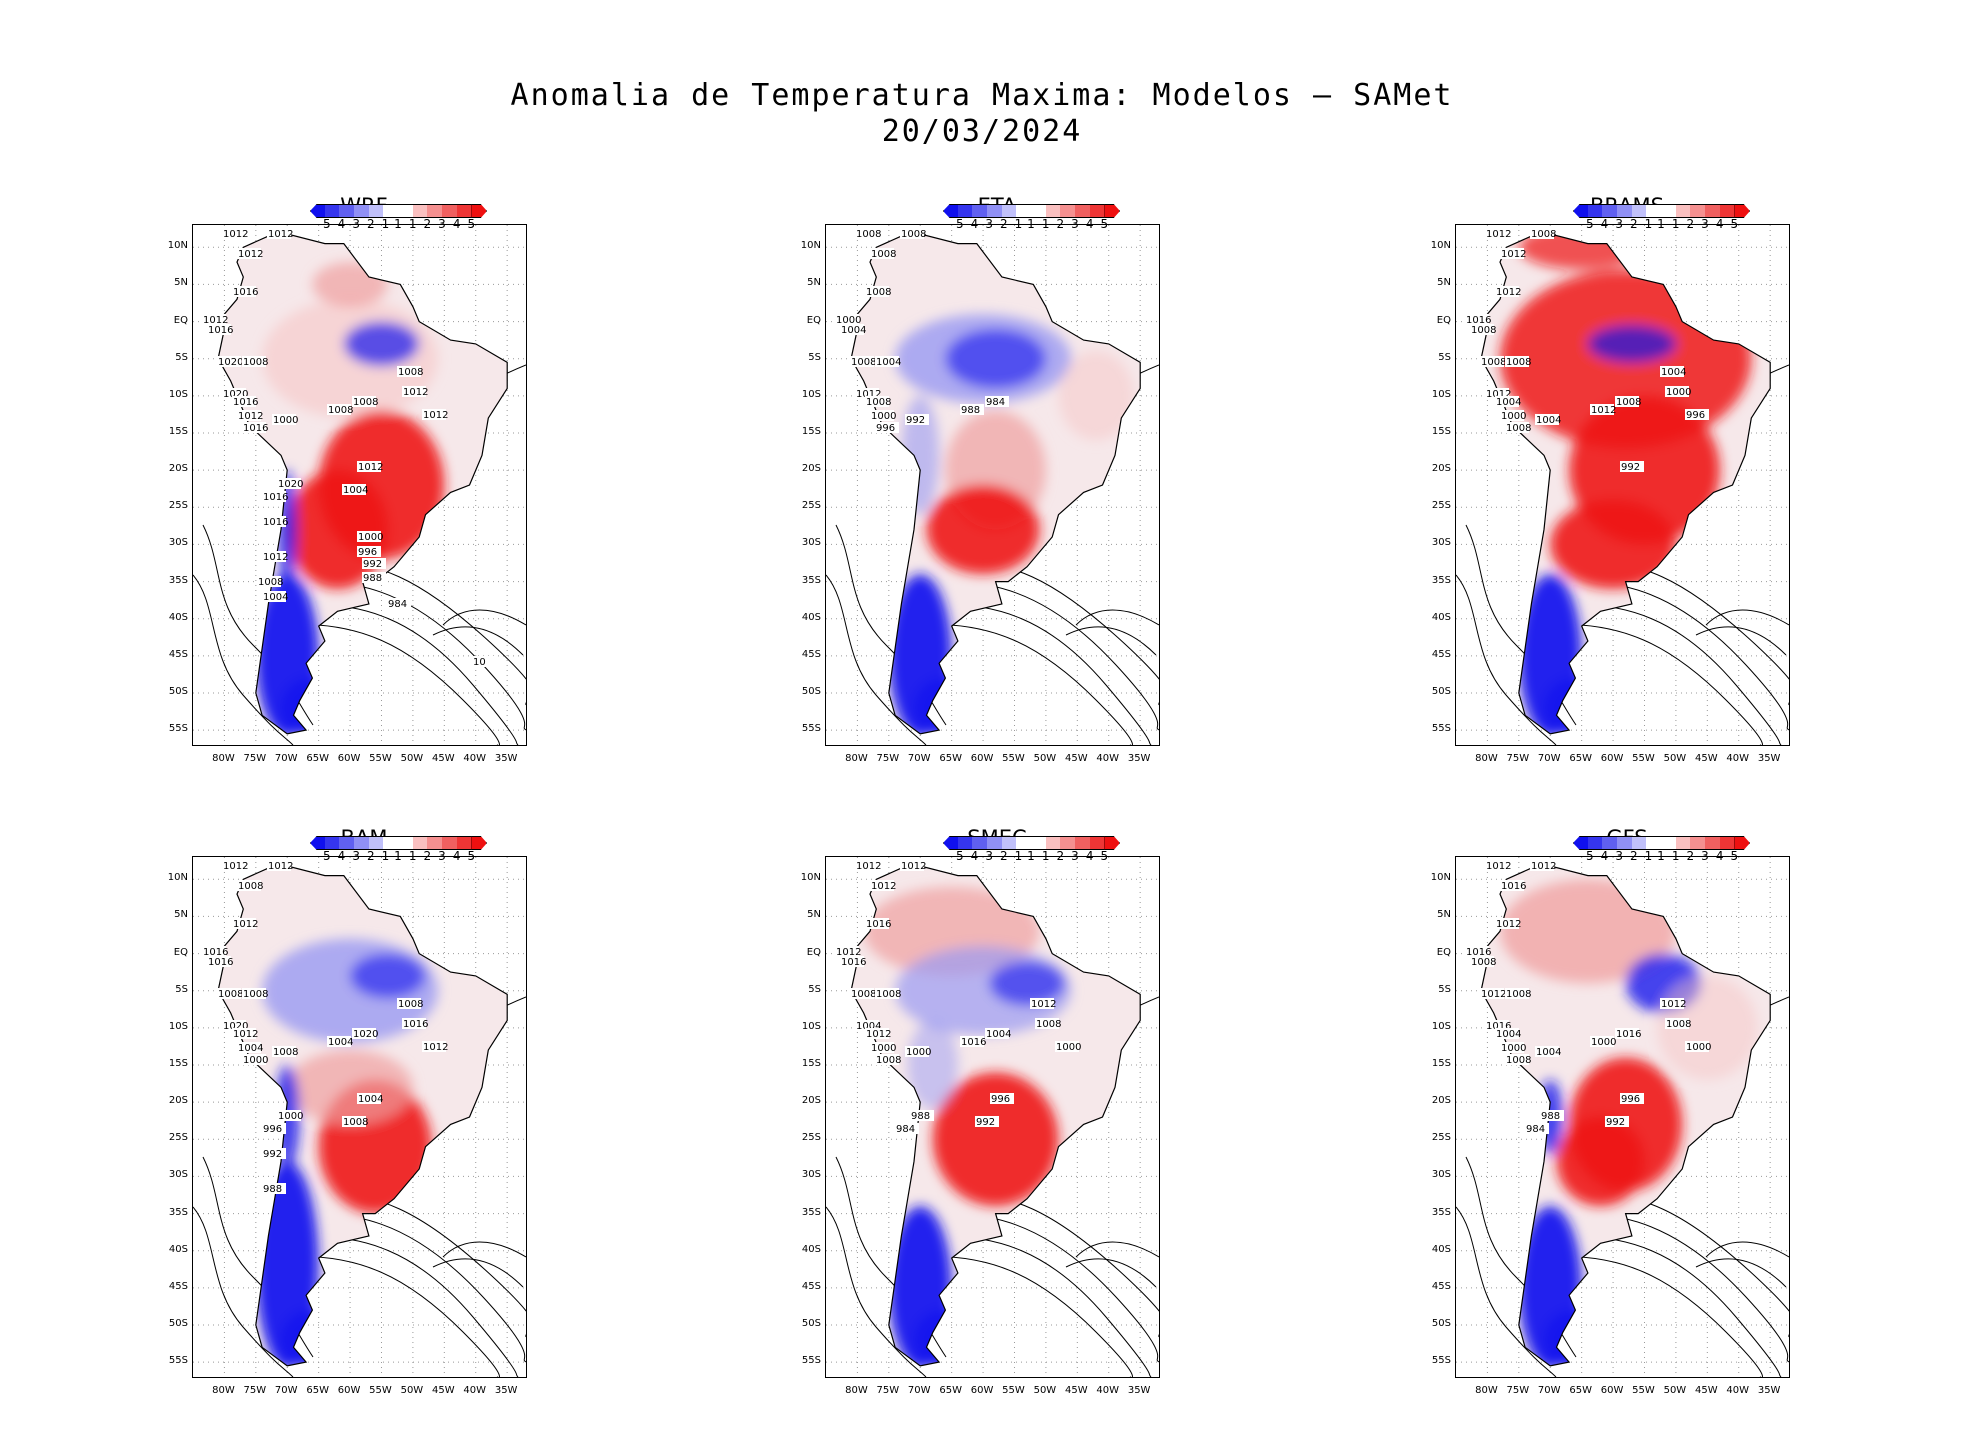 This screenshot has width=1964, height=1436. I want to click on lon-tick-label: 55W, so click(1013, 1390).